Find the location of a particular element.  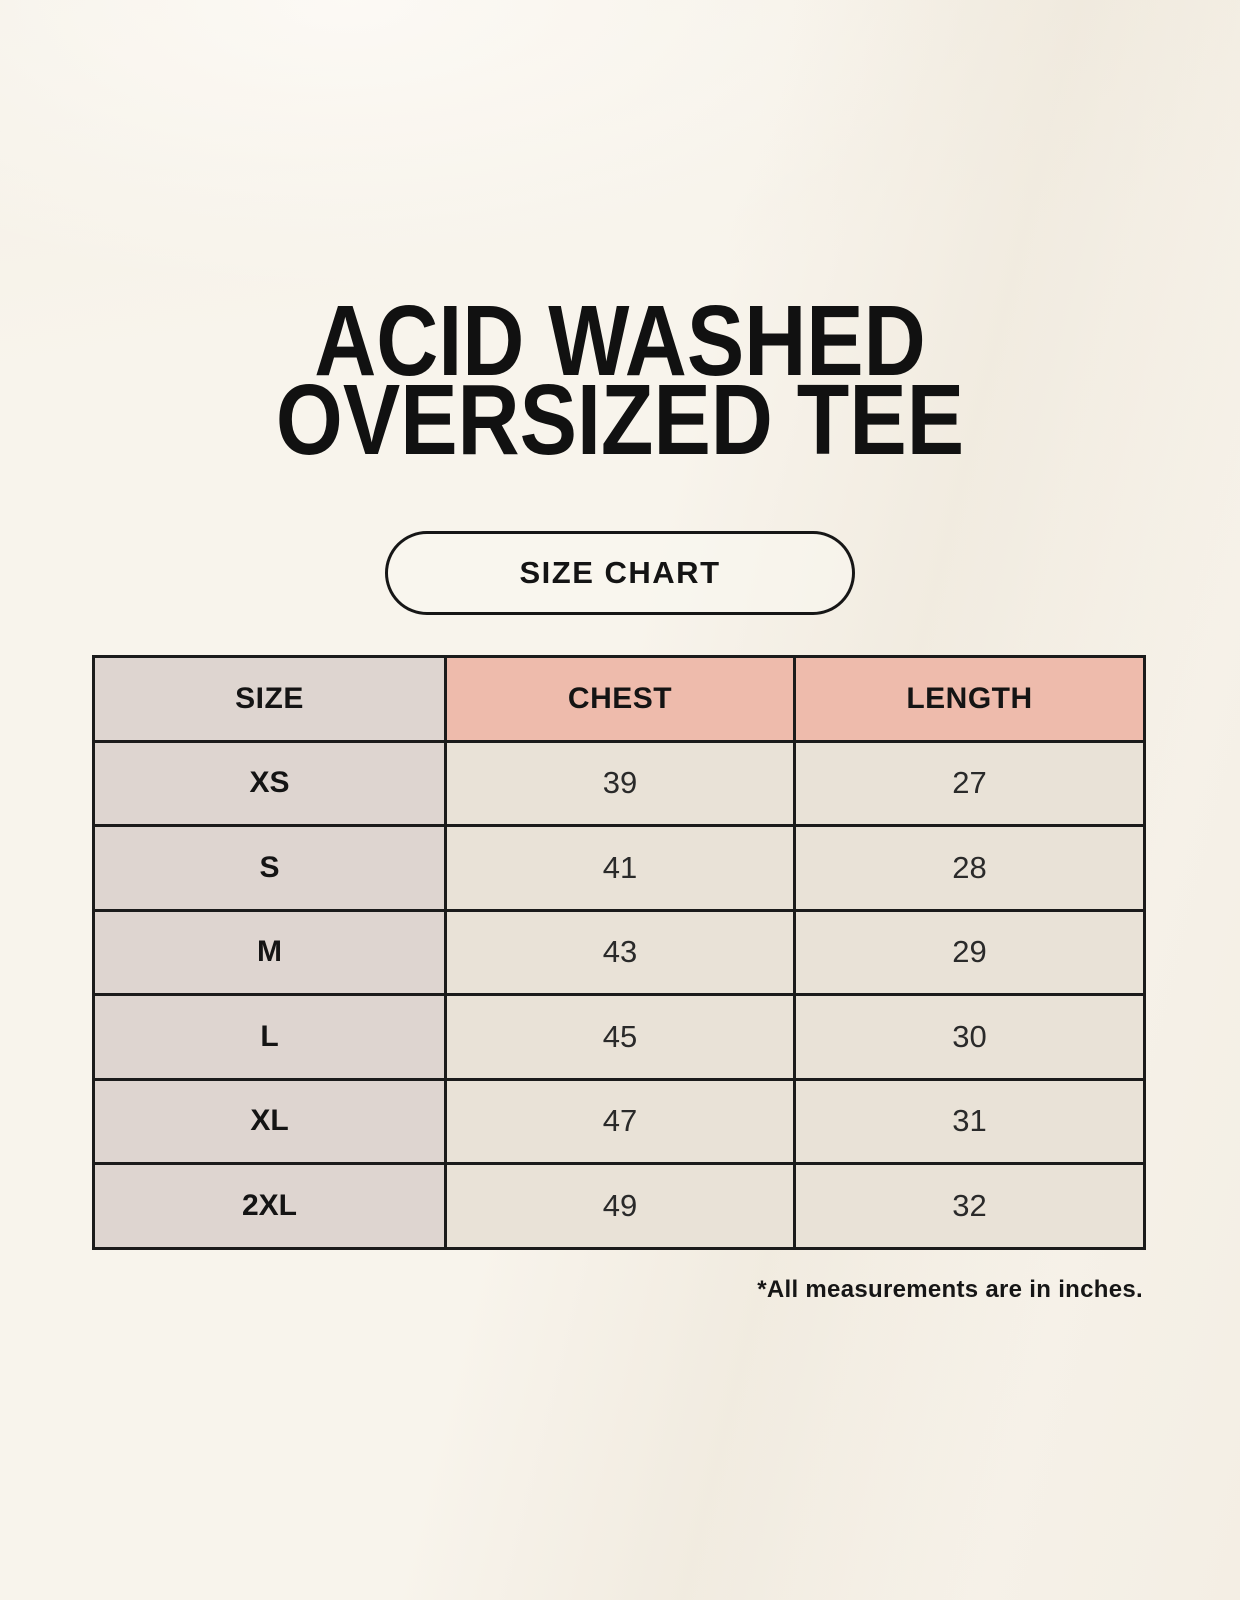

size-cell: XL is located at coordinates (269, 1121).